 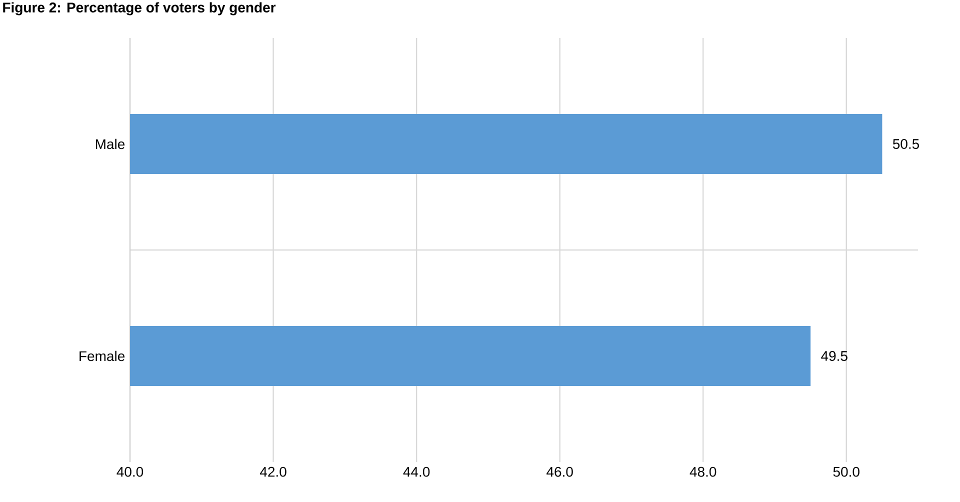 I want to click on x-tick-label: 44.0, so click(x=416, y=471).